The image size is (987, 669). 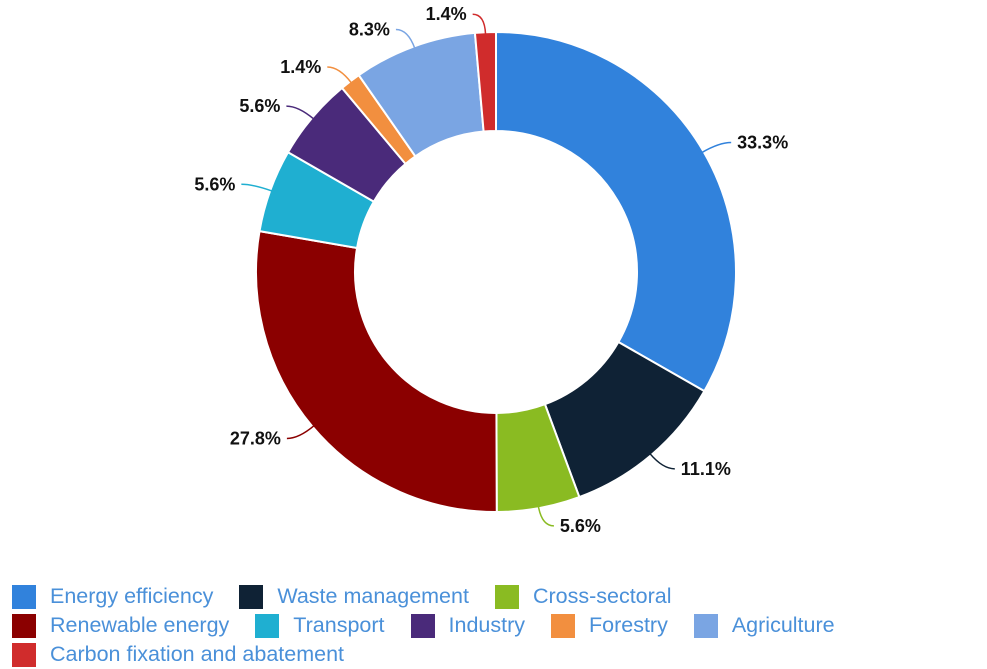 What do you see at coordinates (300, 112) in the screenshot?
I see `leader-line-industry` at bounding box center [300, 112].